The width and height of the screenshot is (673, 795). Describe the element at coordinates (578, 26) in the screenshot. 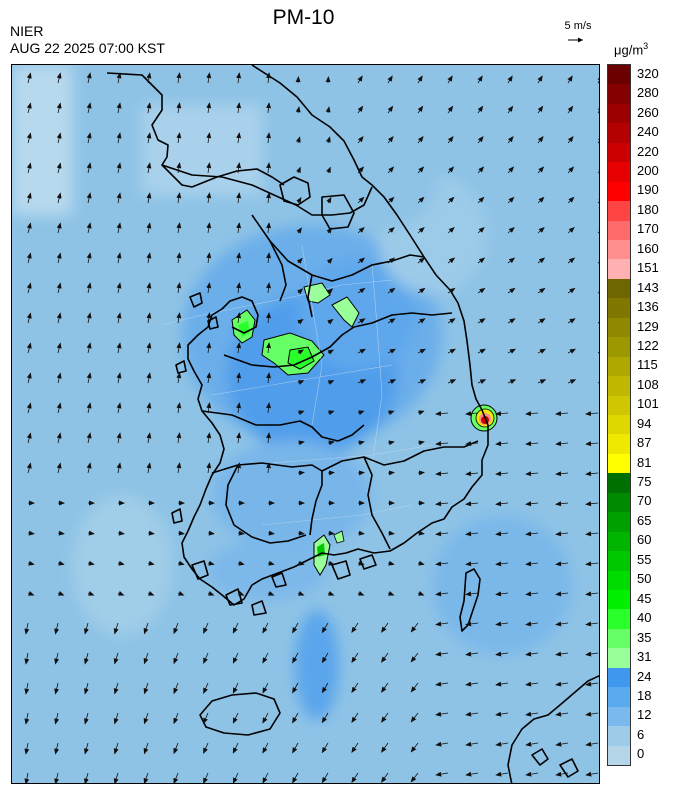

I see `wind-reference-label: 5 m/s` at that location.